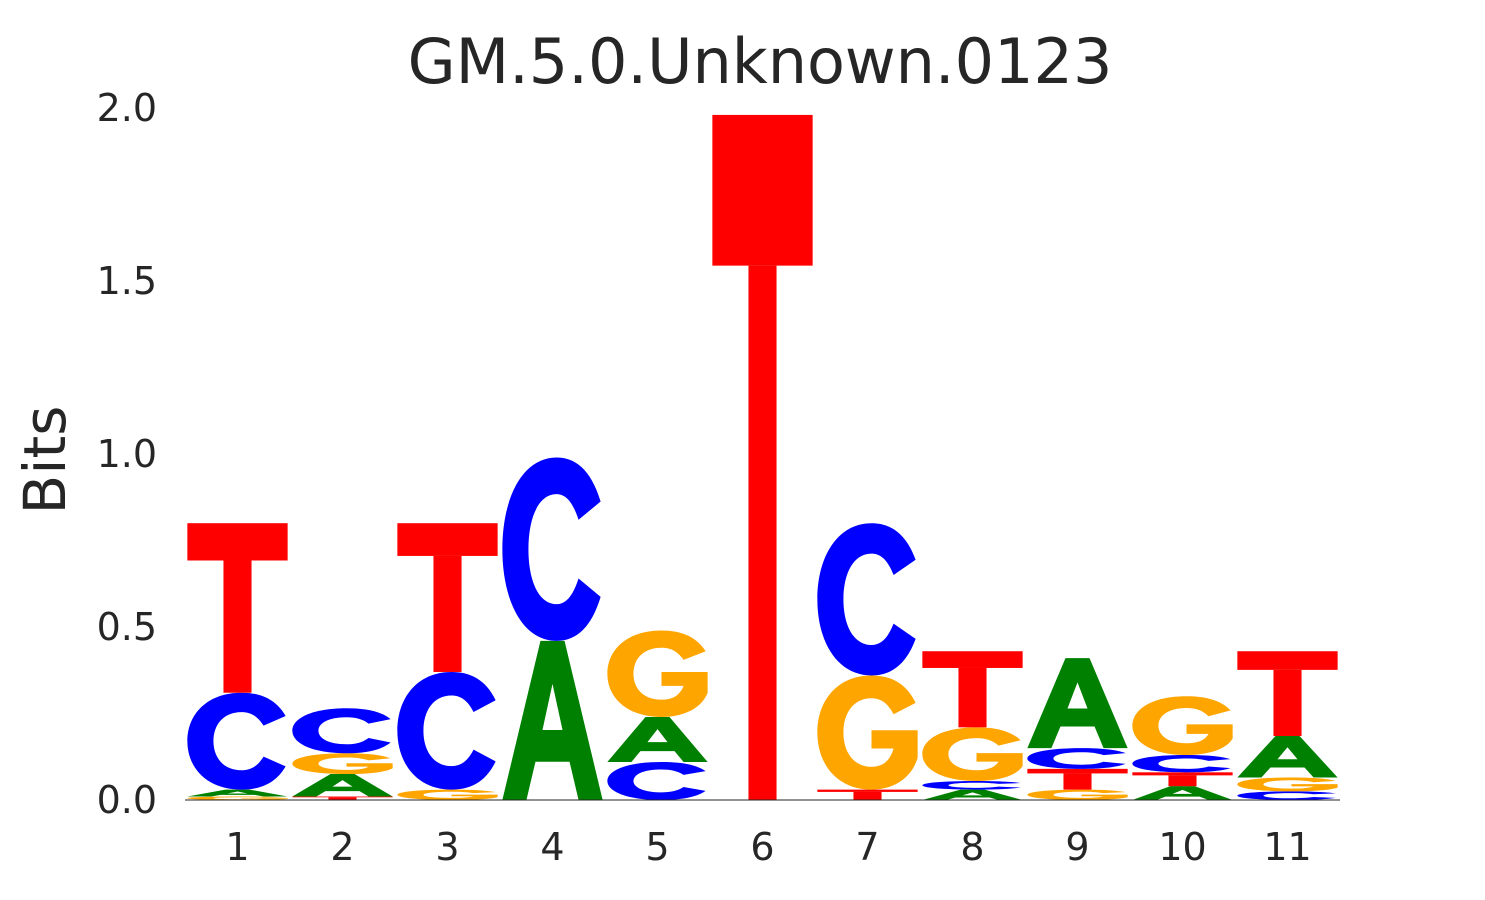  What do you see at coordinates (45, 460) in the screenshot?
I see `y-axis-label: Bits` at bounding box center [45, 460].